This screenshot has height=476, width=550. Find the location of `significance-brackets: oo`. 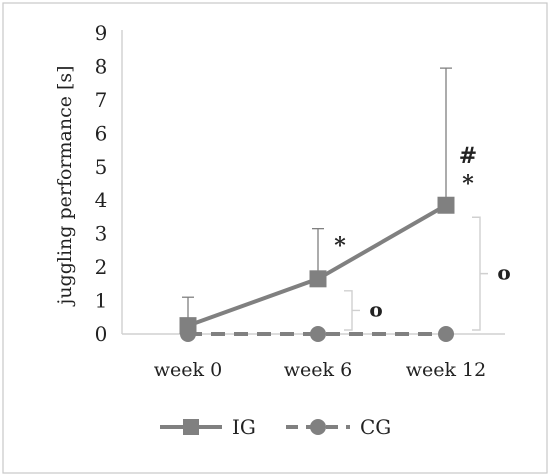

significance-brackets: oo is located at coordinates (427, 273).